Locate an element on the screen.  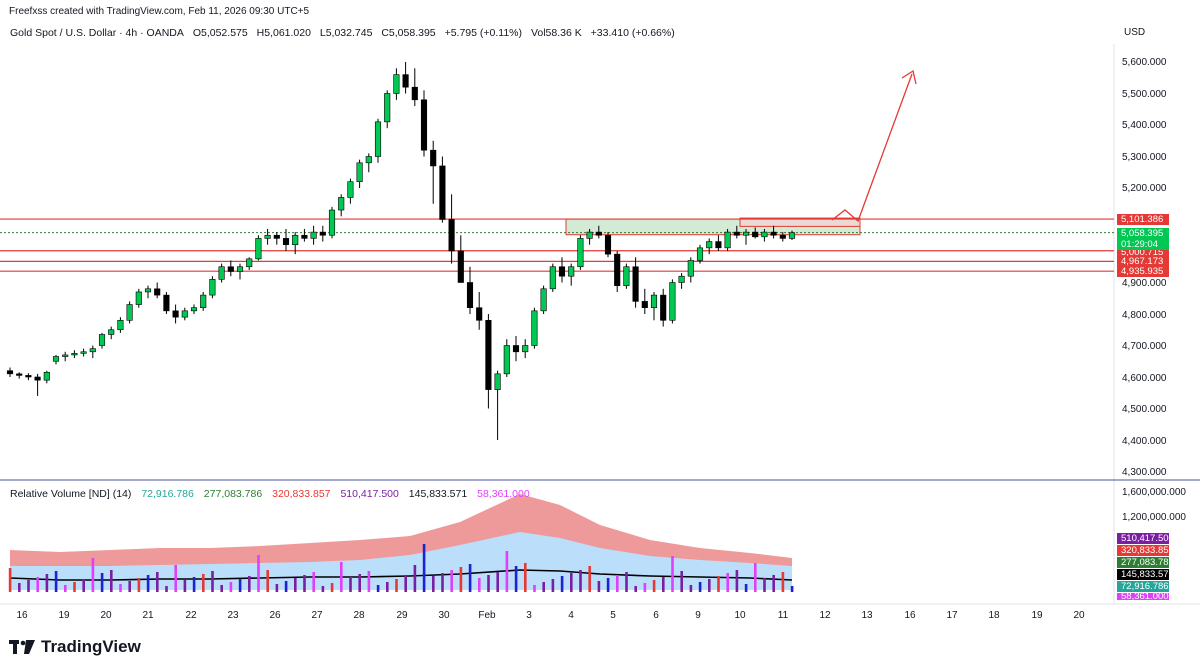
brand-name: TradingView is located at coordinates (91, 646).